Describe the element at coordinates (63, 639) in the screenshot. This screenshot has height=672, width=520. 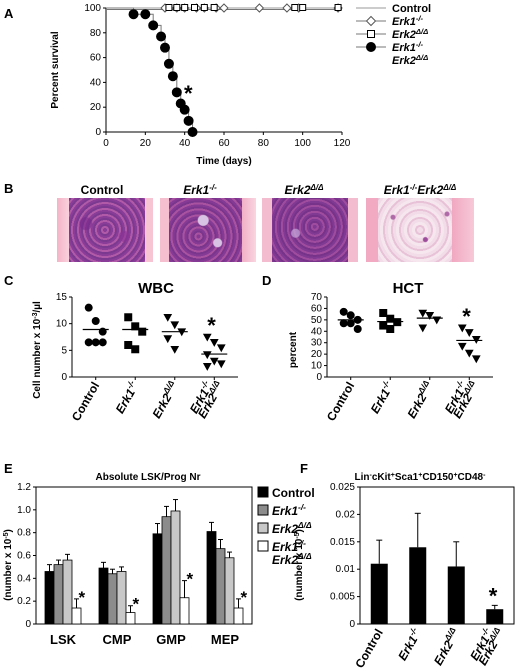
I see `progenitor-category-label: LSK` at that location.